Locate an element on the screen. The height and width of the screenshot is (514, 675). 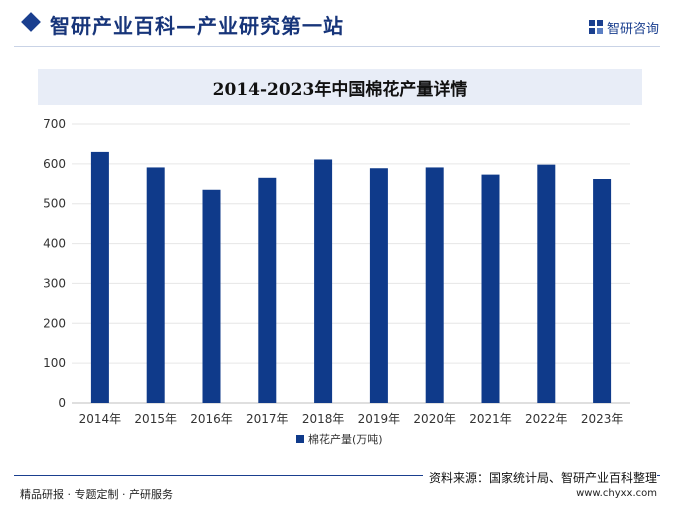
y-tick-label: 400 is located at coordinates (54, 244).